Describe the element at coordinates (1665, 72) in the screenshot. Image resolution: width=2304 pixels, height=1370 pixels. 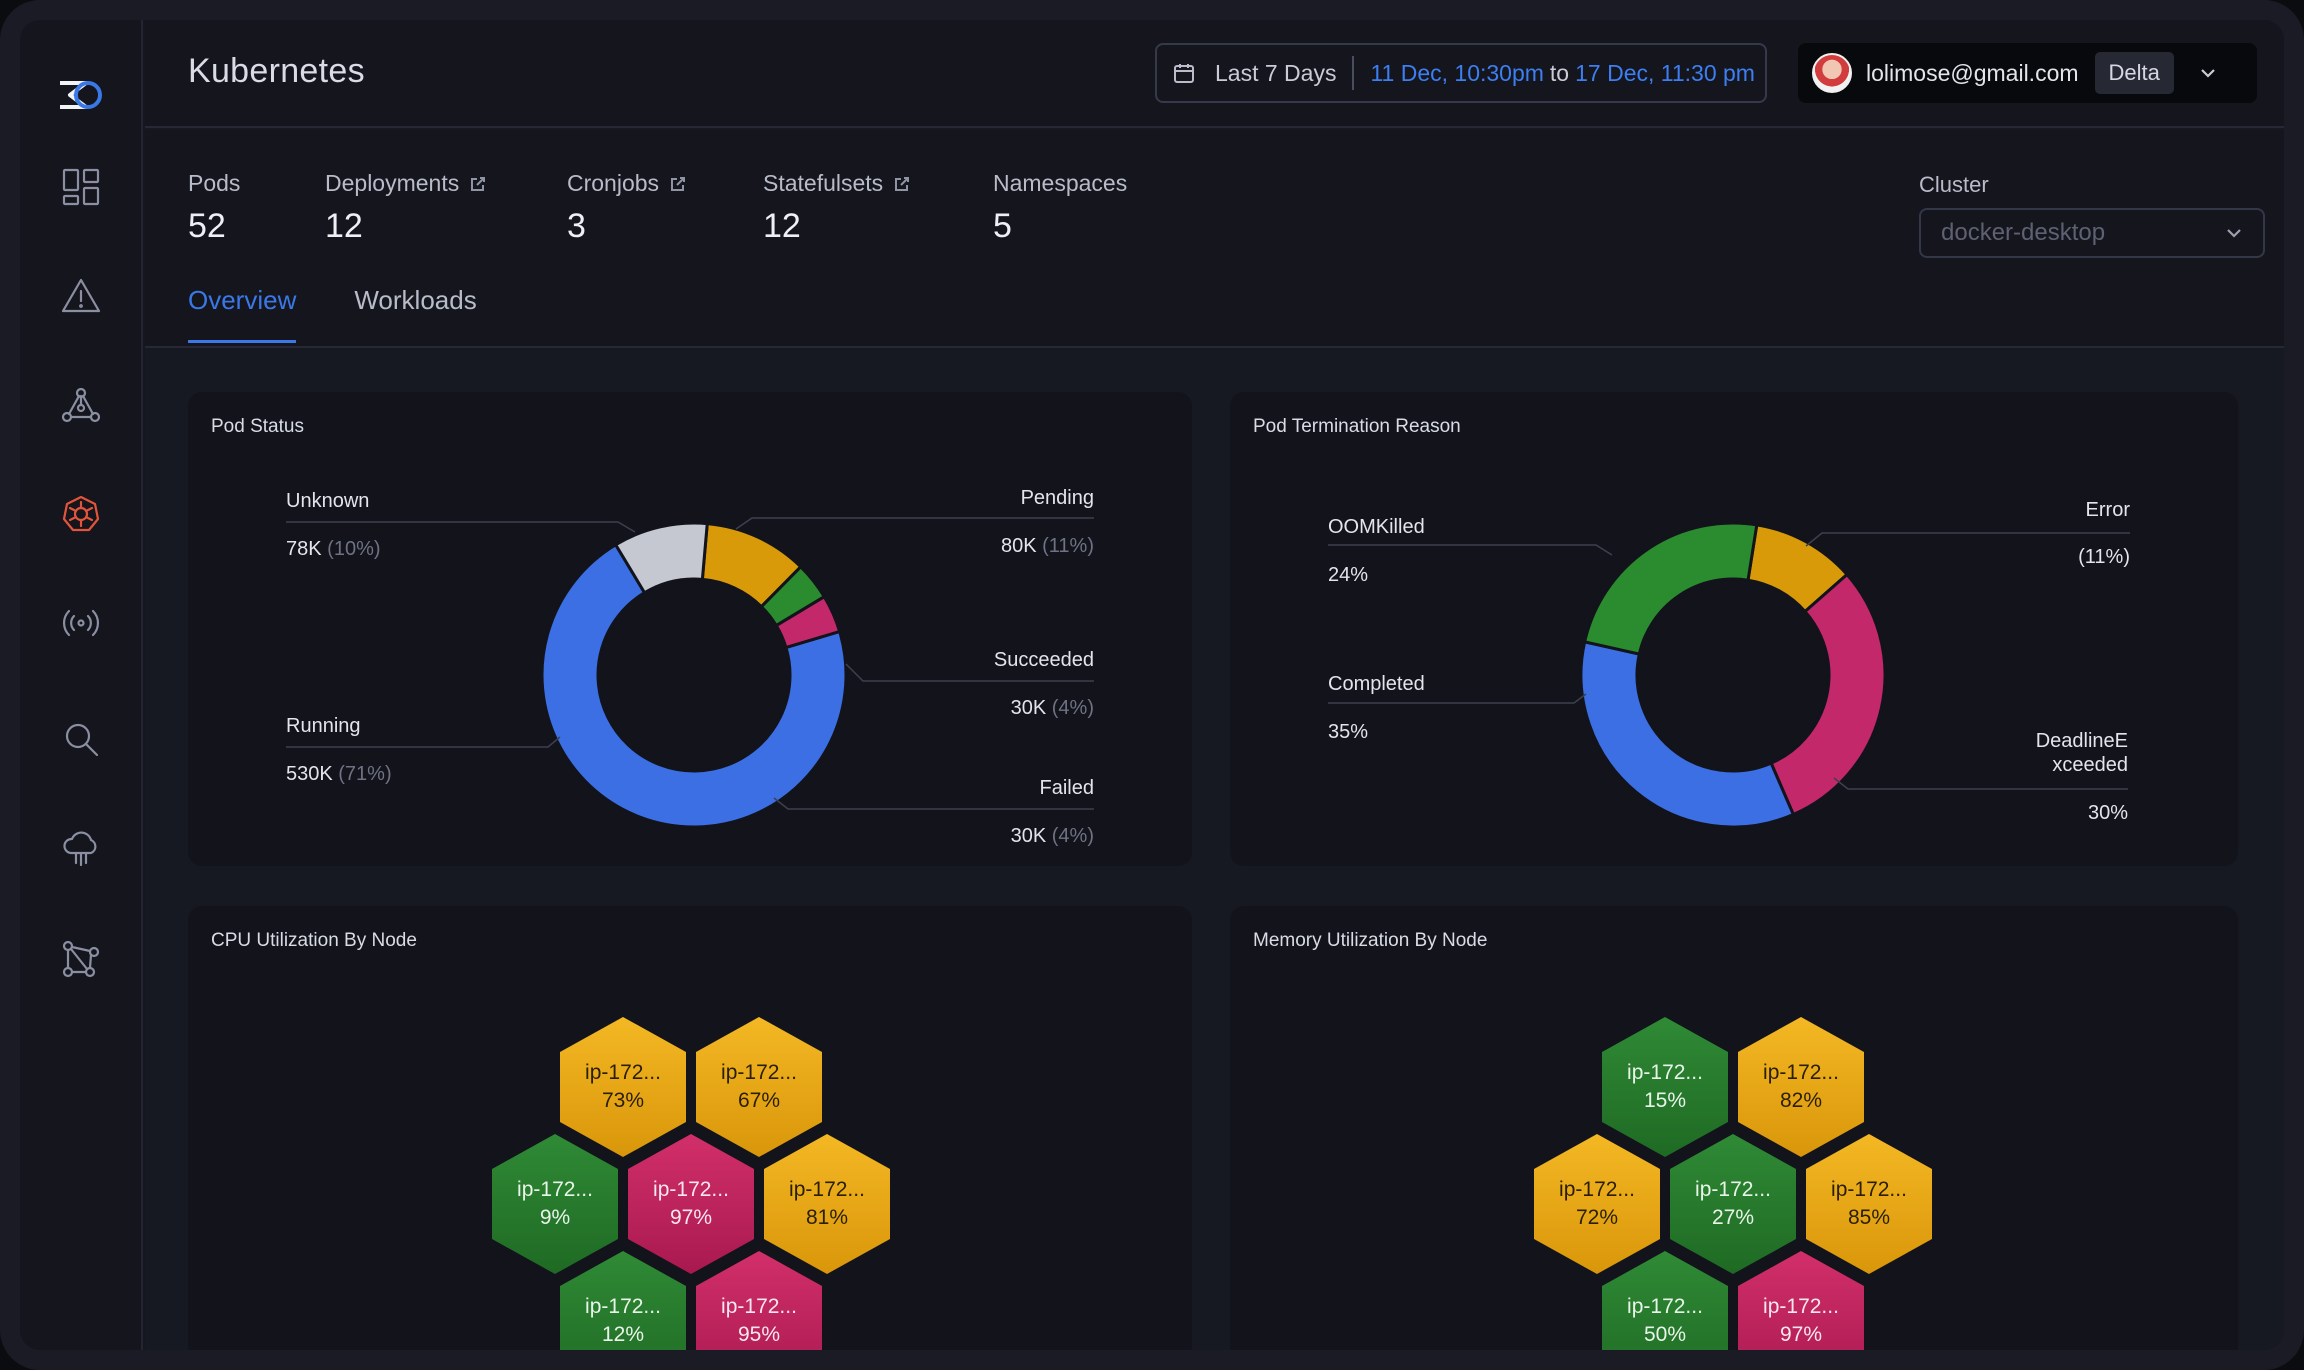
I see `date-to: 17 Dec, 11:30 pm` at that location.